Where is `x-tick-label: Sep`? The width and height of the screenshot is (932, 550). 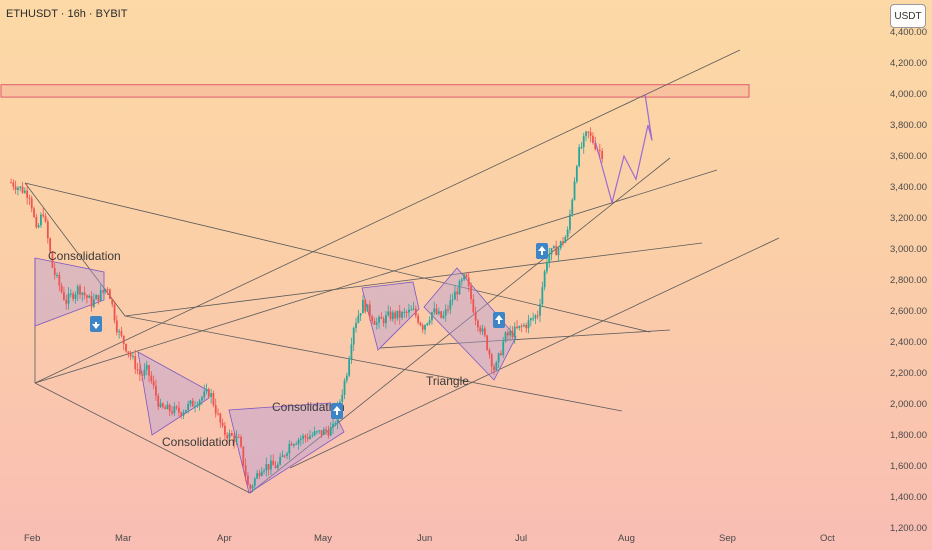
x-tick-label: Sep is located at coordinates (727, 538).